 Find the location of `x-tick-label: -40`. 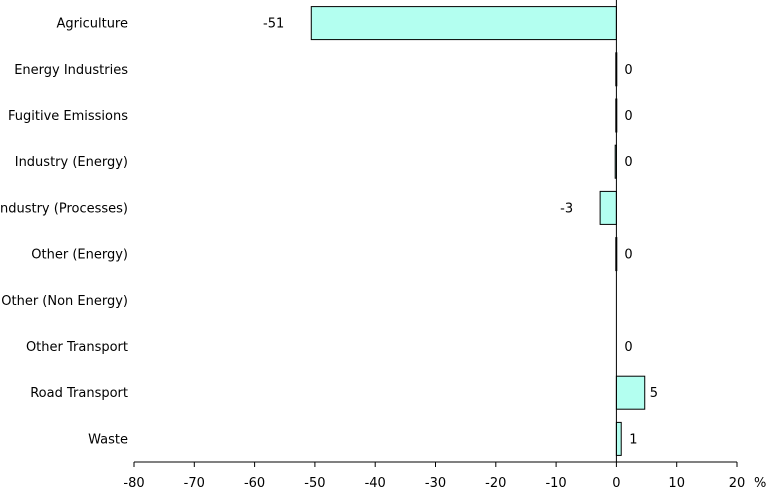

x-tick-label: -40 is located at coordinates (375, 483).